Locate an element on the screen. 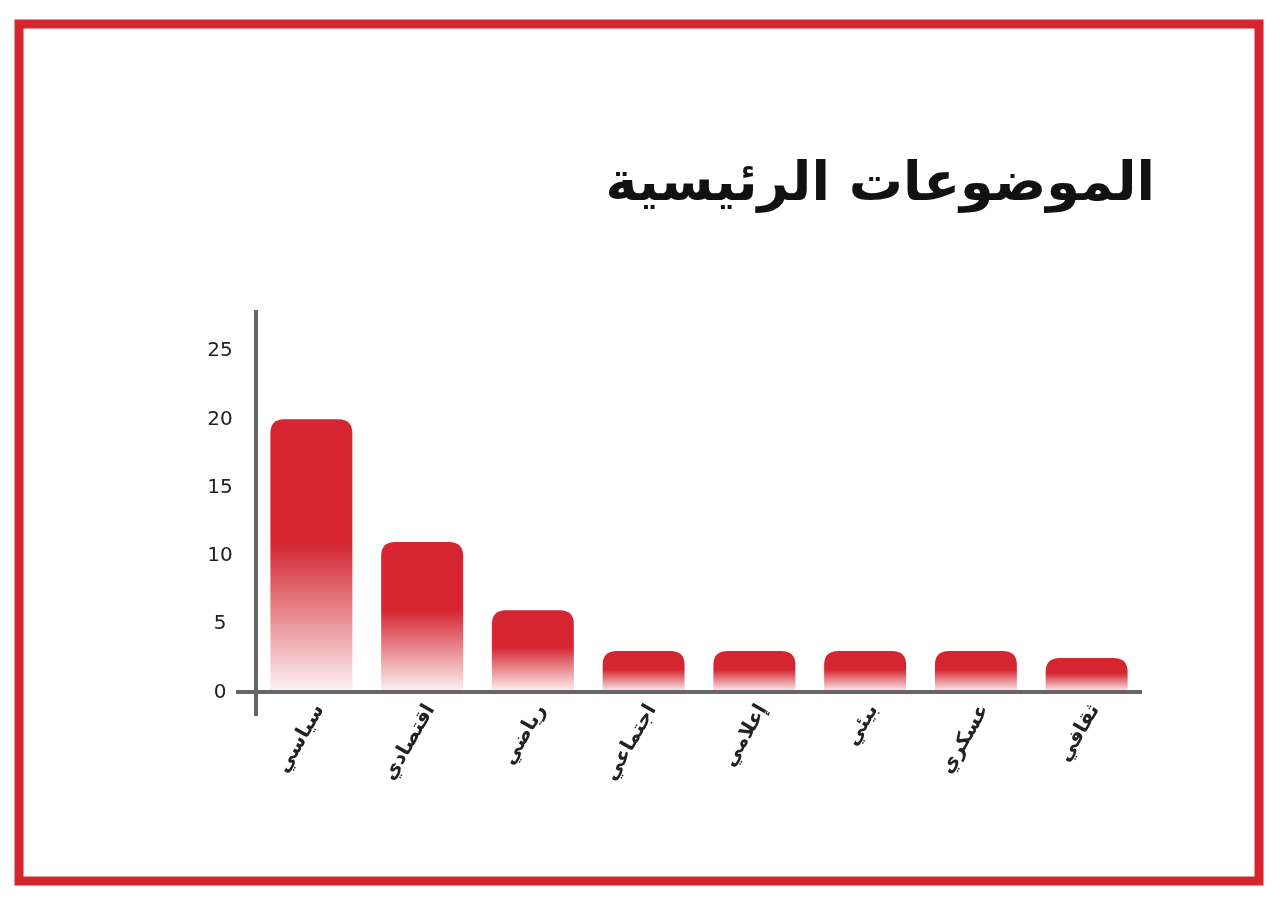 The height and width of the screenshot is (904, 1280). y-tick-label: 25 is located at coordinates (220, 349).